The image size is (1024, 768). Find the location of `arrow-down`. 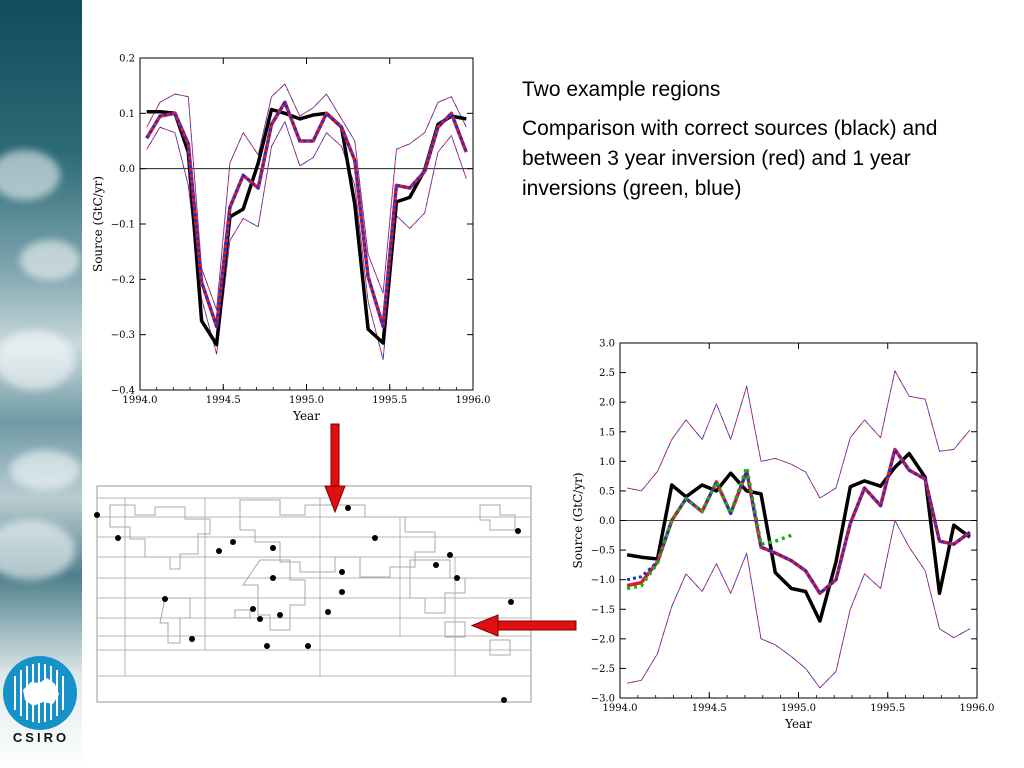

arrow-down is located at coordinates (335, 468).